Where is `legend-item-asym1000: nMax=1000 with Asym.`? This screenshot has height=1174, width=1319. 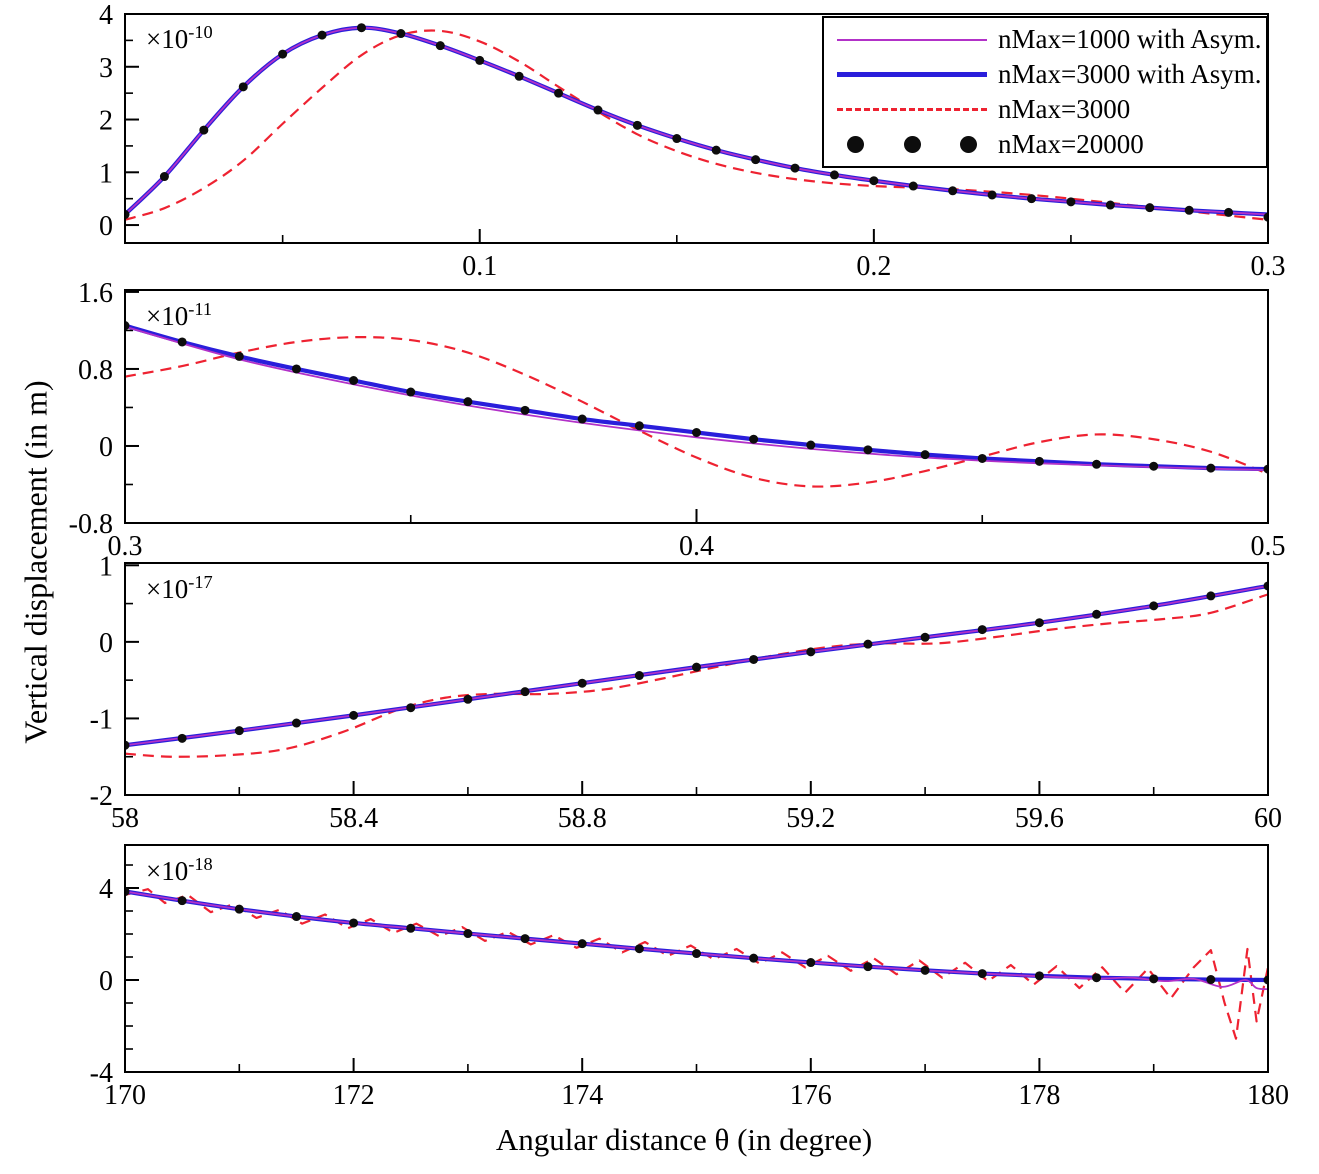 legend-item-asym1000: nMax=1000 with Asym. is located at coordinates (1051, 39).